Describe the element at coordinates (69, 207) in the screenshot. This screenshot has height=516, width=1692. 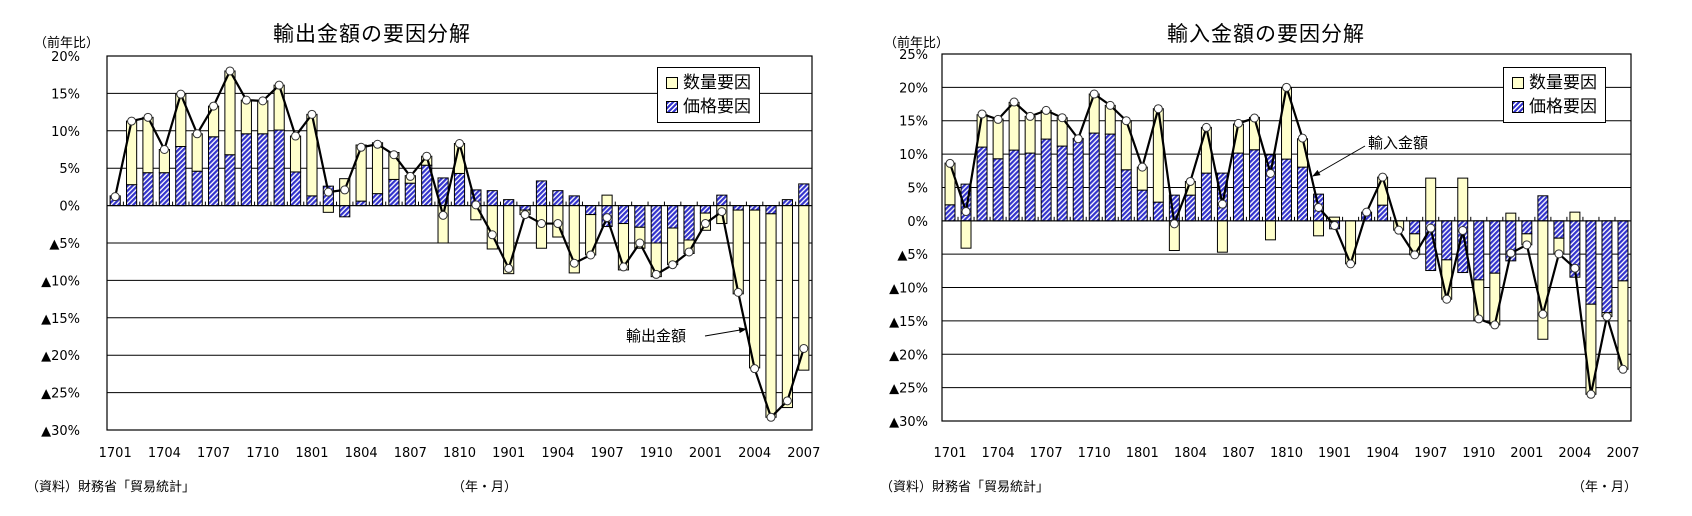
I see `y-tick-label: 0%` at that location.